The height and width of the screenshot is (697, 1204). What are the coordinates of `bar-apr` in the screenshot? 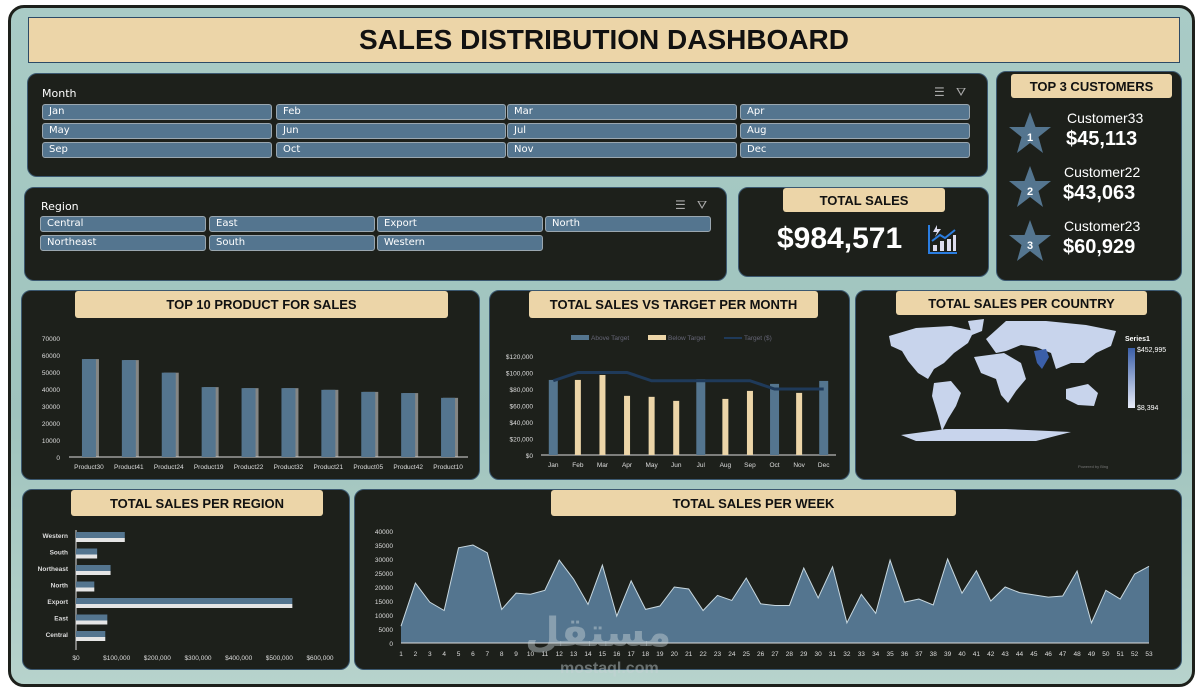 It's located at (627, 425).